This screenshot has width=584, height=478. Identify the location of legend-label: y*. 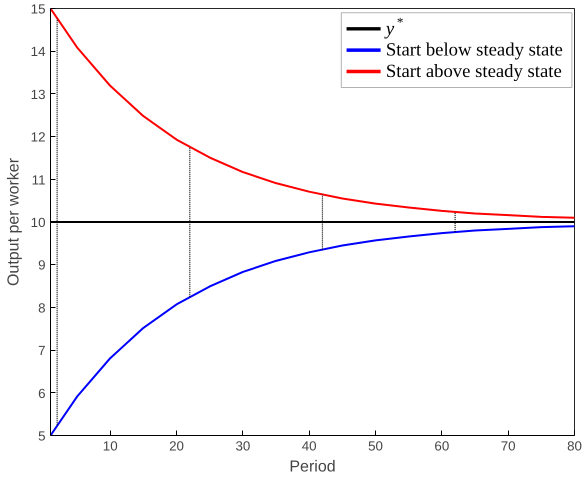
(394, 27).